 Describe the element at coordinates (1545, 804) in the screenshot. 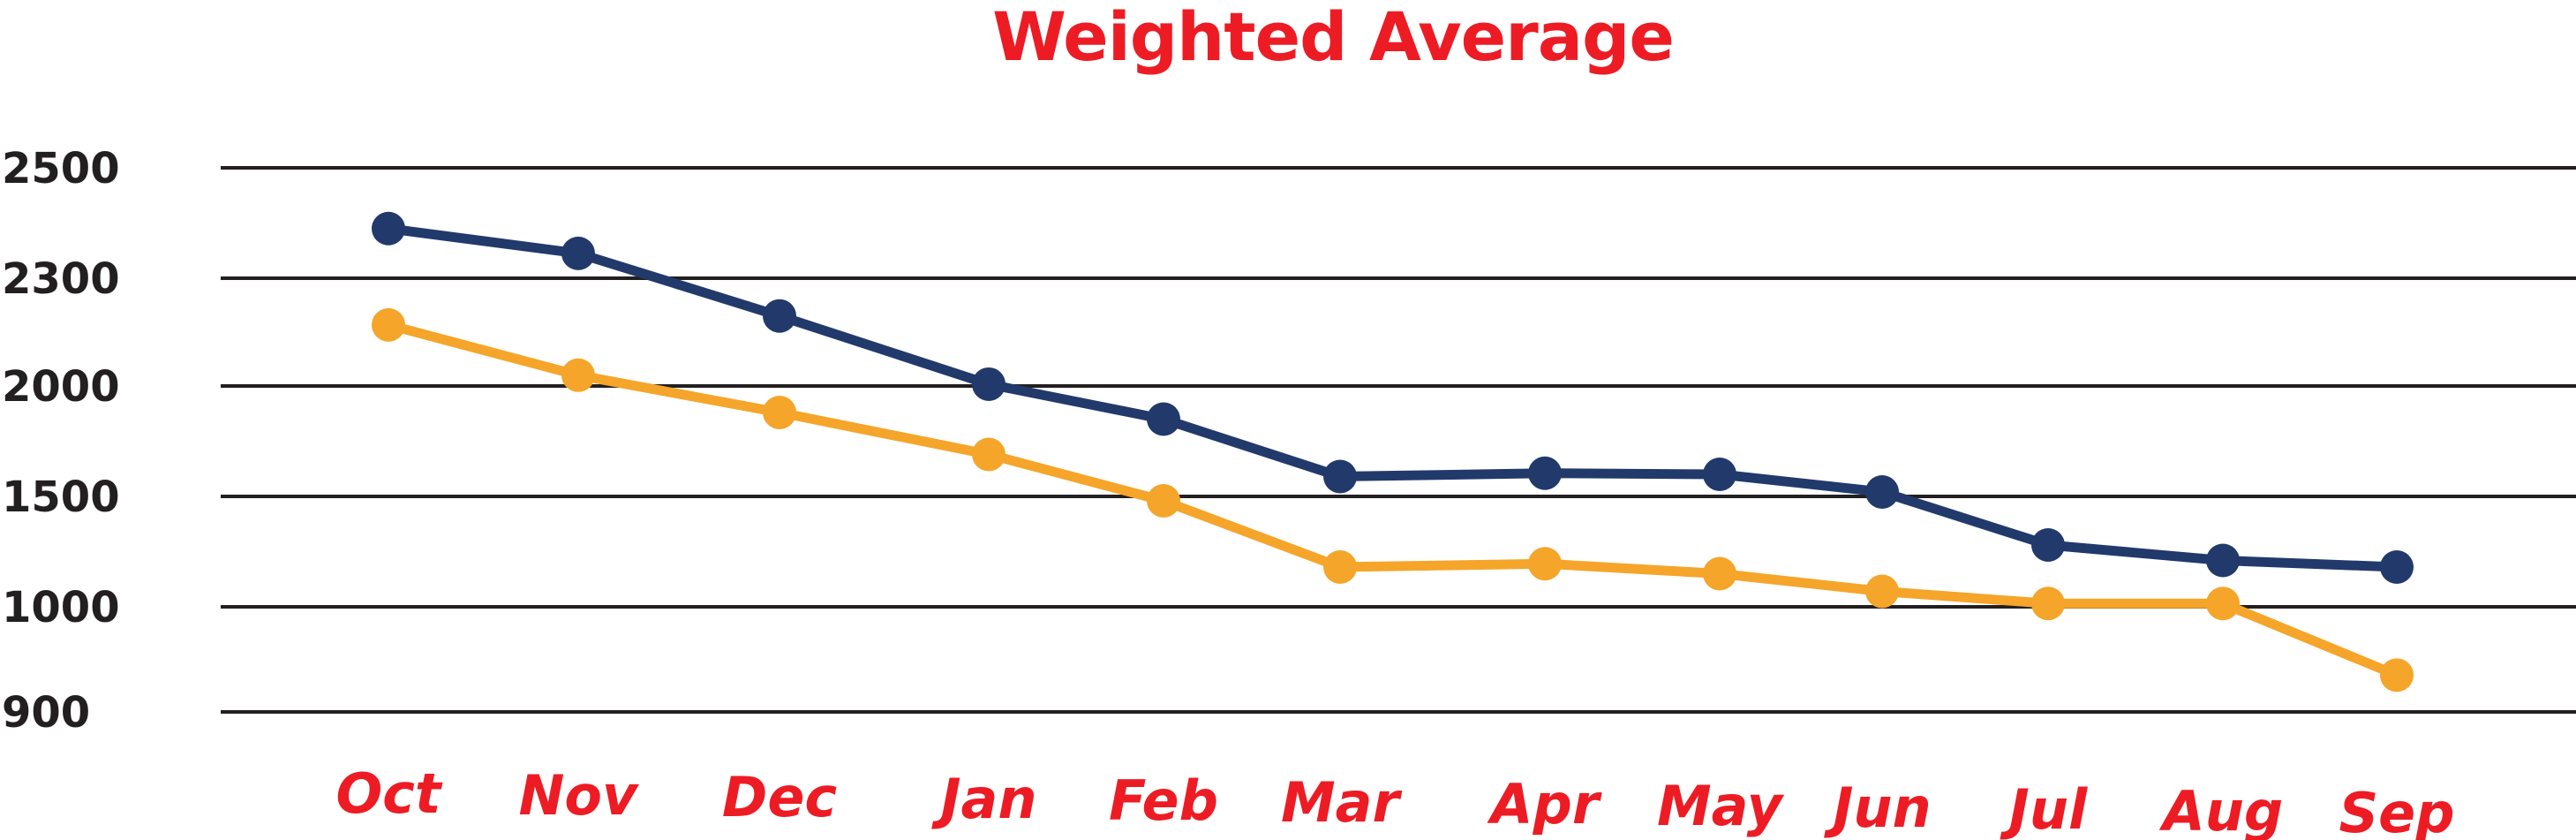

I see `x-tick-label: Apr` at that location.